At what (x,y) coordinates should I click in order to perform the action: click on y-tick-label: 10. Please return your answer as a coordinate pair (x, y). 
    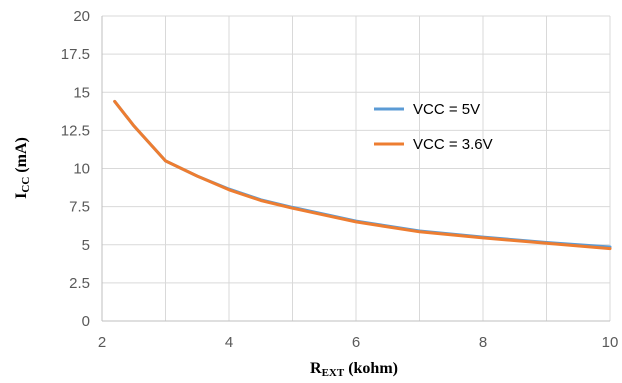
    Looking at the image, I should click on (81, 169).